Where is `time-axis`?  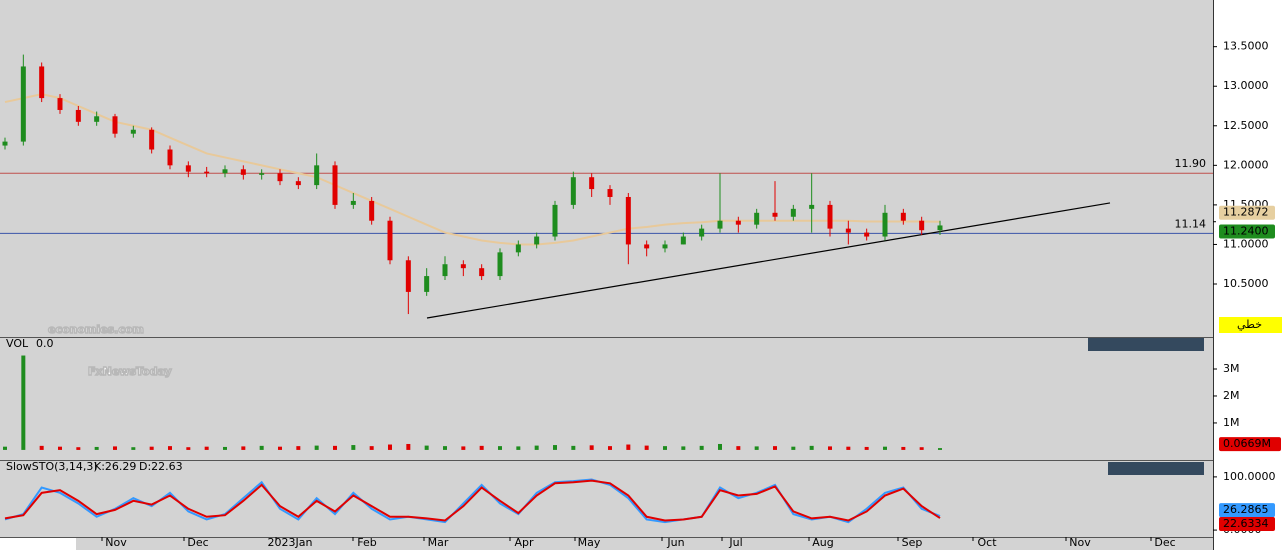 time-axis is located at coordinates (606, 543).